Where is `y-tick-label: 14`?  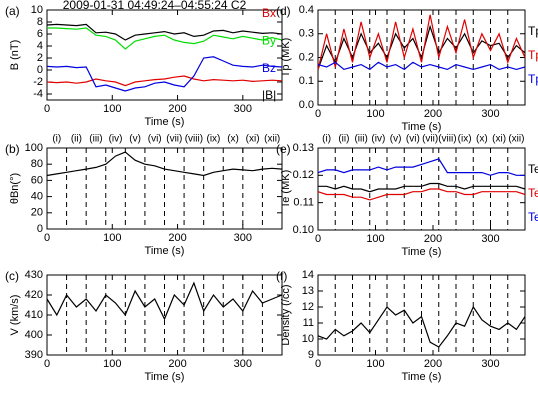 y-tick-label: 14 is located at coordinates (308, 275).